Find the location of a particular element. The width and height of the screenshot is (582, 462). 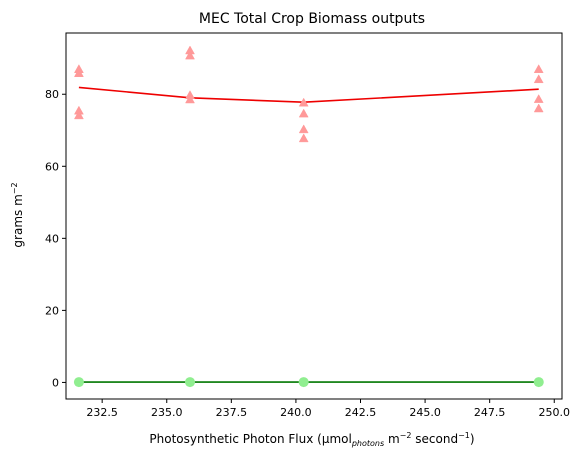

x-tick-label: 232.5 is located at coordinates (102, 412).